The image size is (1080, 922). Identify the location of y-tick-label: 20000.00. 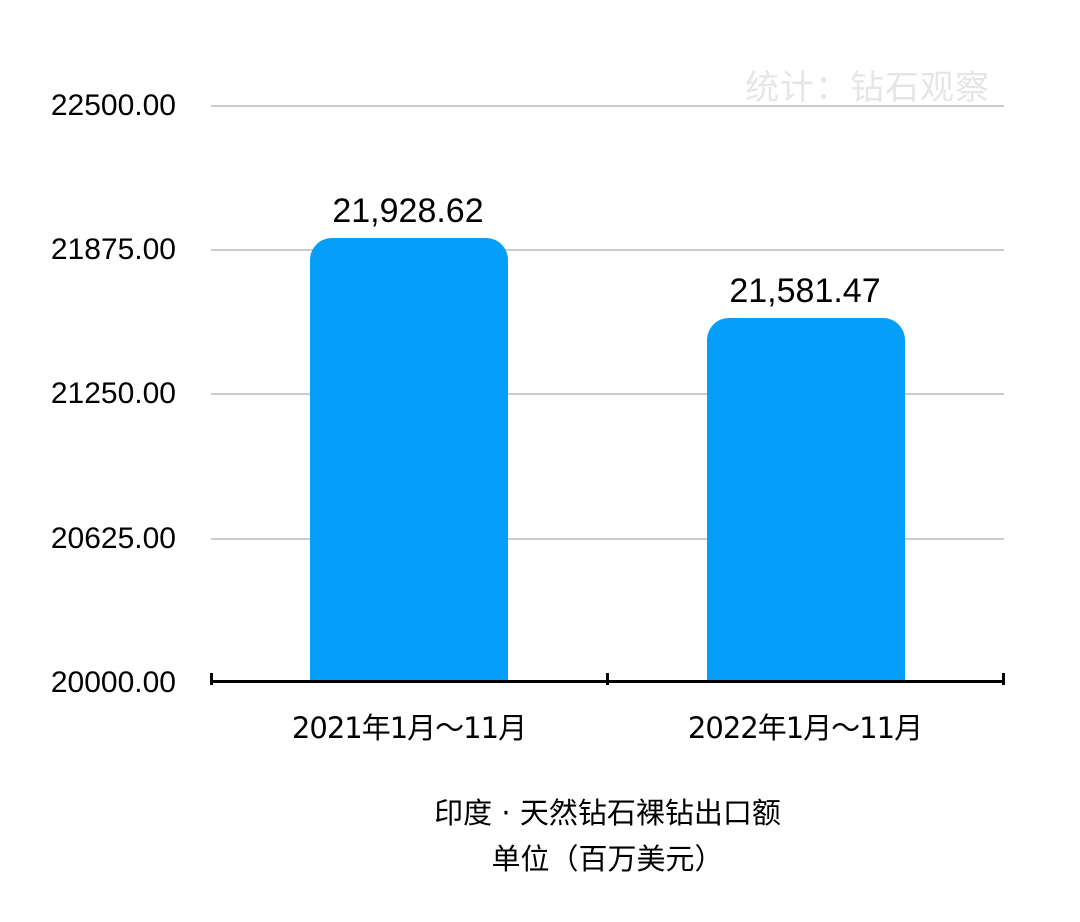
(113, 682).